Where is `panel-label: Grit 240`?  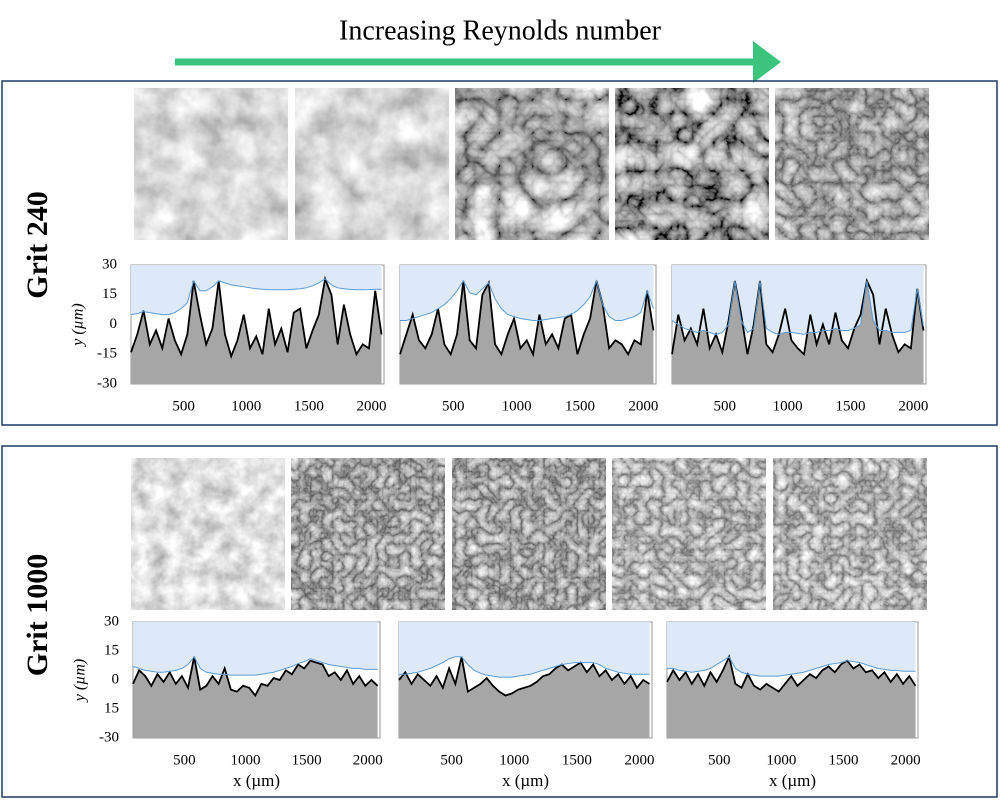
panel-label: Grit 240 is located at coordinates (37, 244).